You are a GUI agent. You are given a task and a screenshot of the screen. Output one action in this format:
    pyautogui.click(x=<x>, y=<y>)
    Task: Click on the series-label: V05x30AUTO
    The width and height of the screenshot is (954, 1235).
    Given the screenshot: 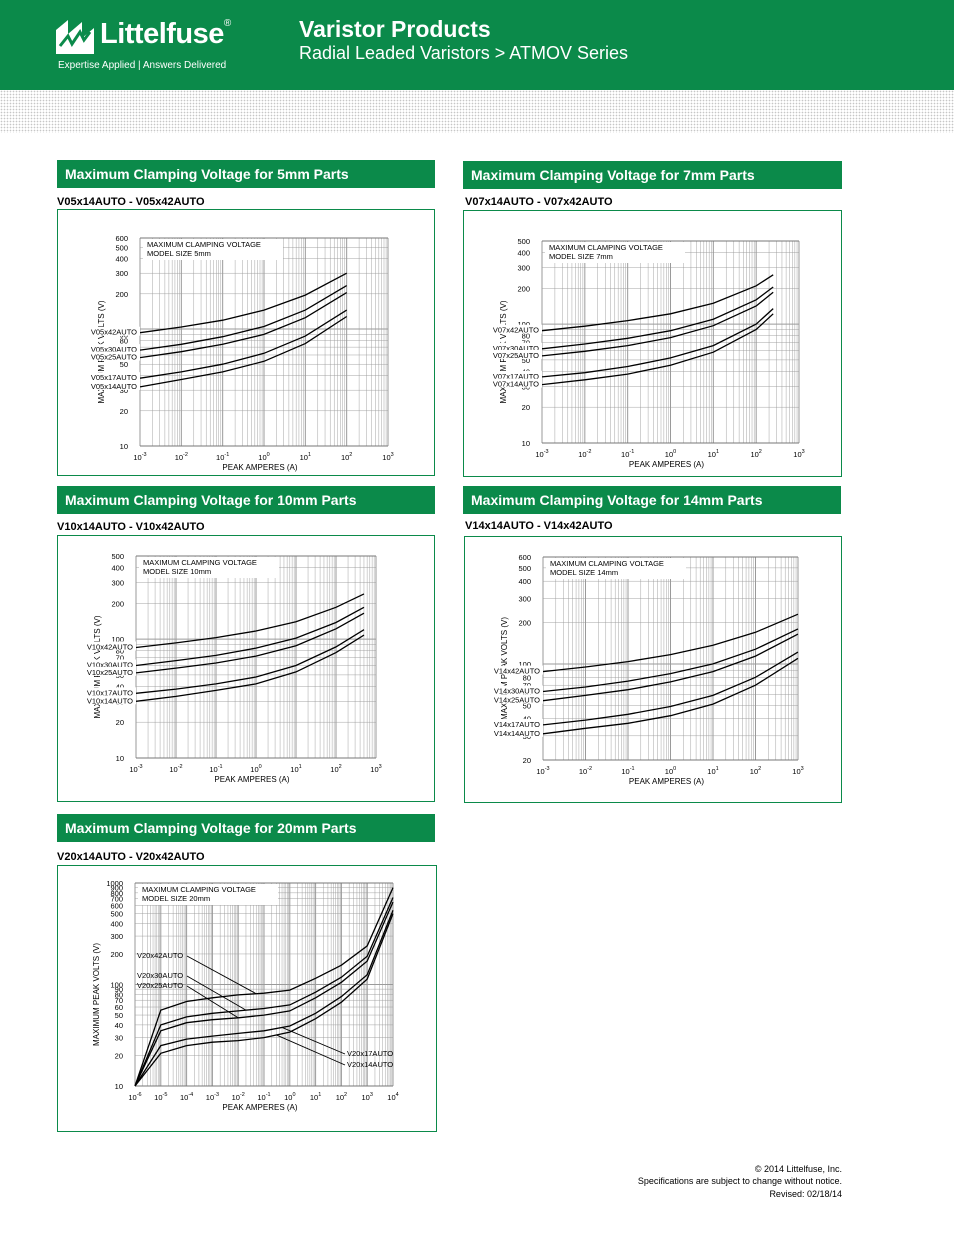 What is the action you would take?
    pyautogui.click(x=114, y=349)
    